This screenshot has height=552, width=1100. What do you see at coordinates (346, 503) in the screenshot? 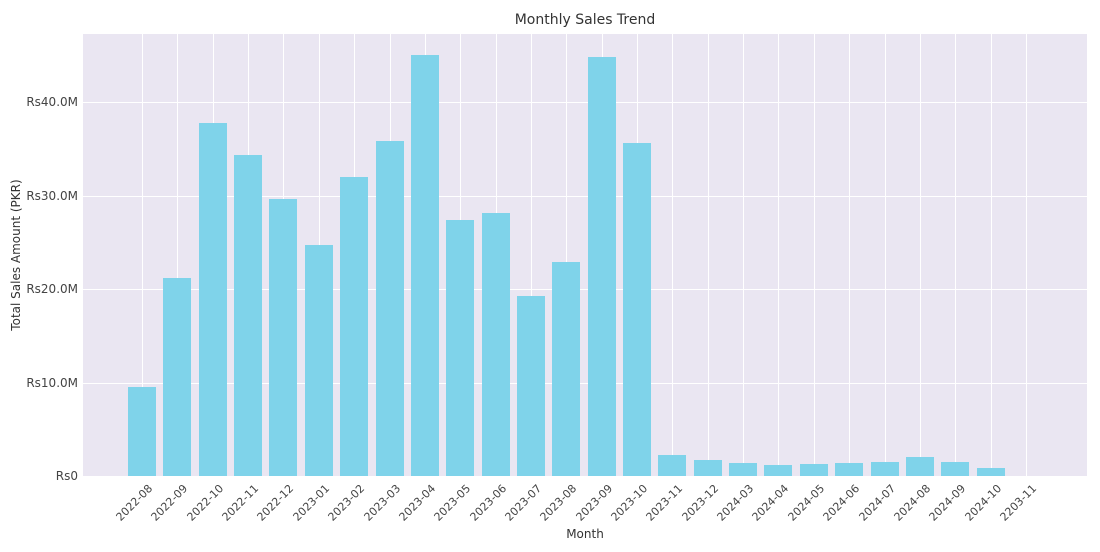
I see `x-tick-label: 2023-02` at bounding box center [346, 503].